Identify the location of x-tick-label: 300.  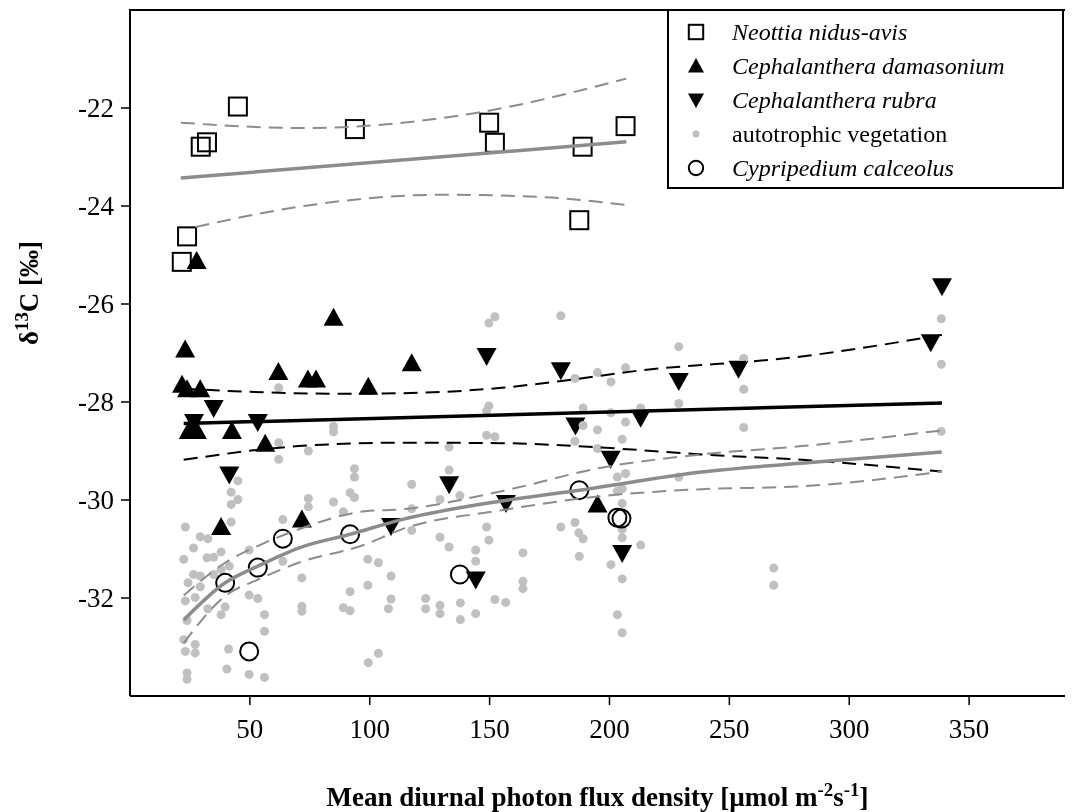
(849, 729).